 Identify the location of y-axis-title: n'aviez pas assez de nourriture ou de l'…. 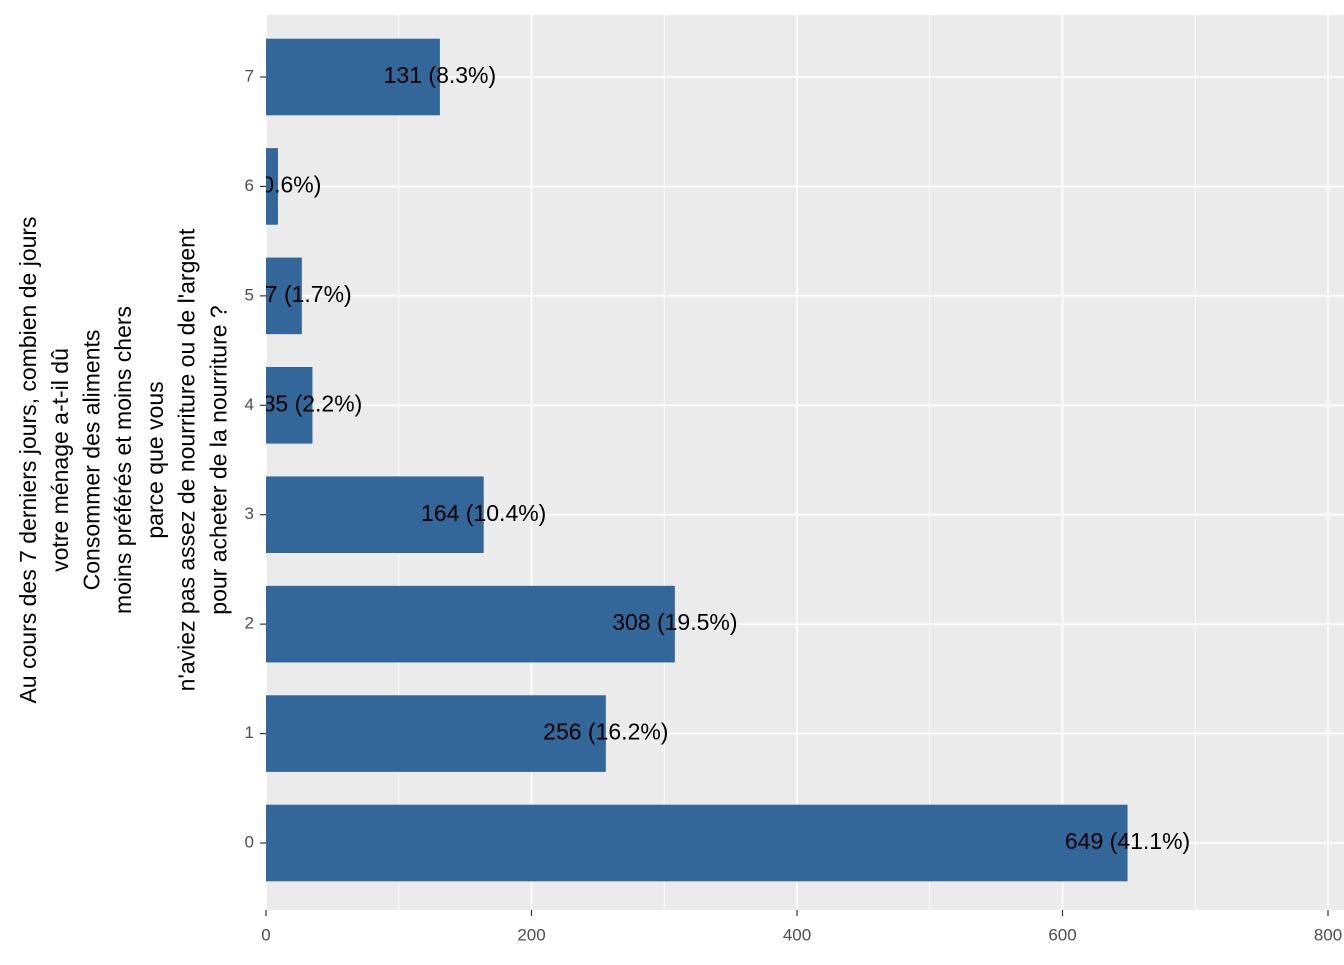
(187, 459).